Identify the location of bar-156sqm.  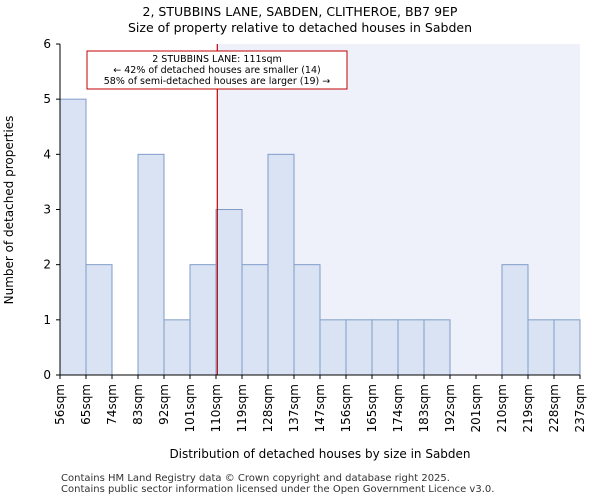
(359, 347).